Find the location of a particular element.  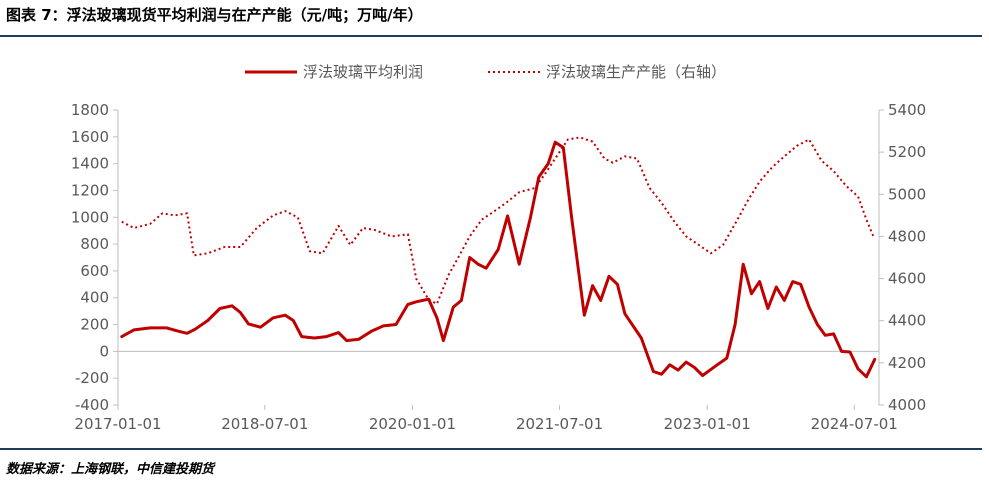

left-tick-label: 200 is located at coordinates (94, 325).